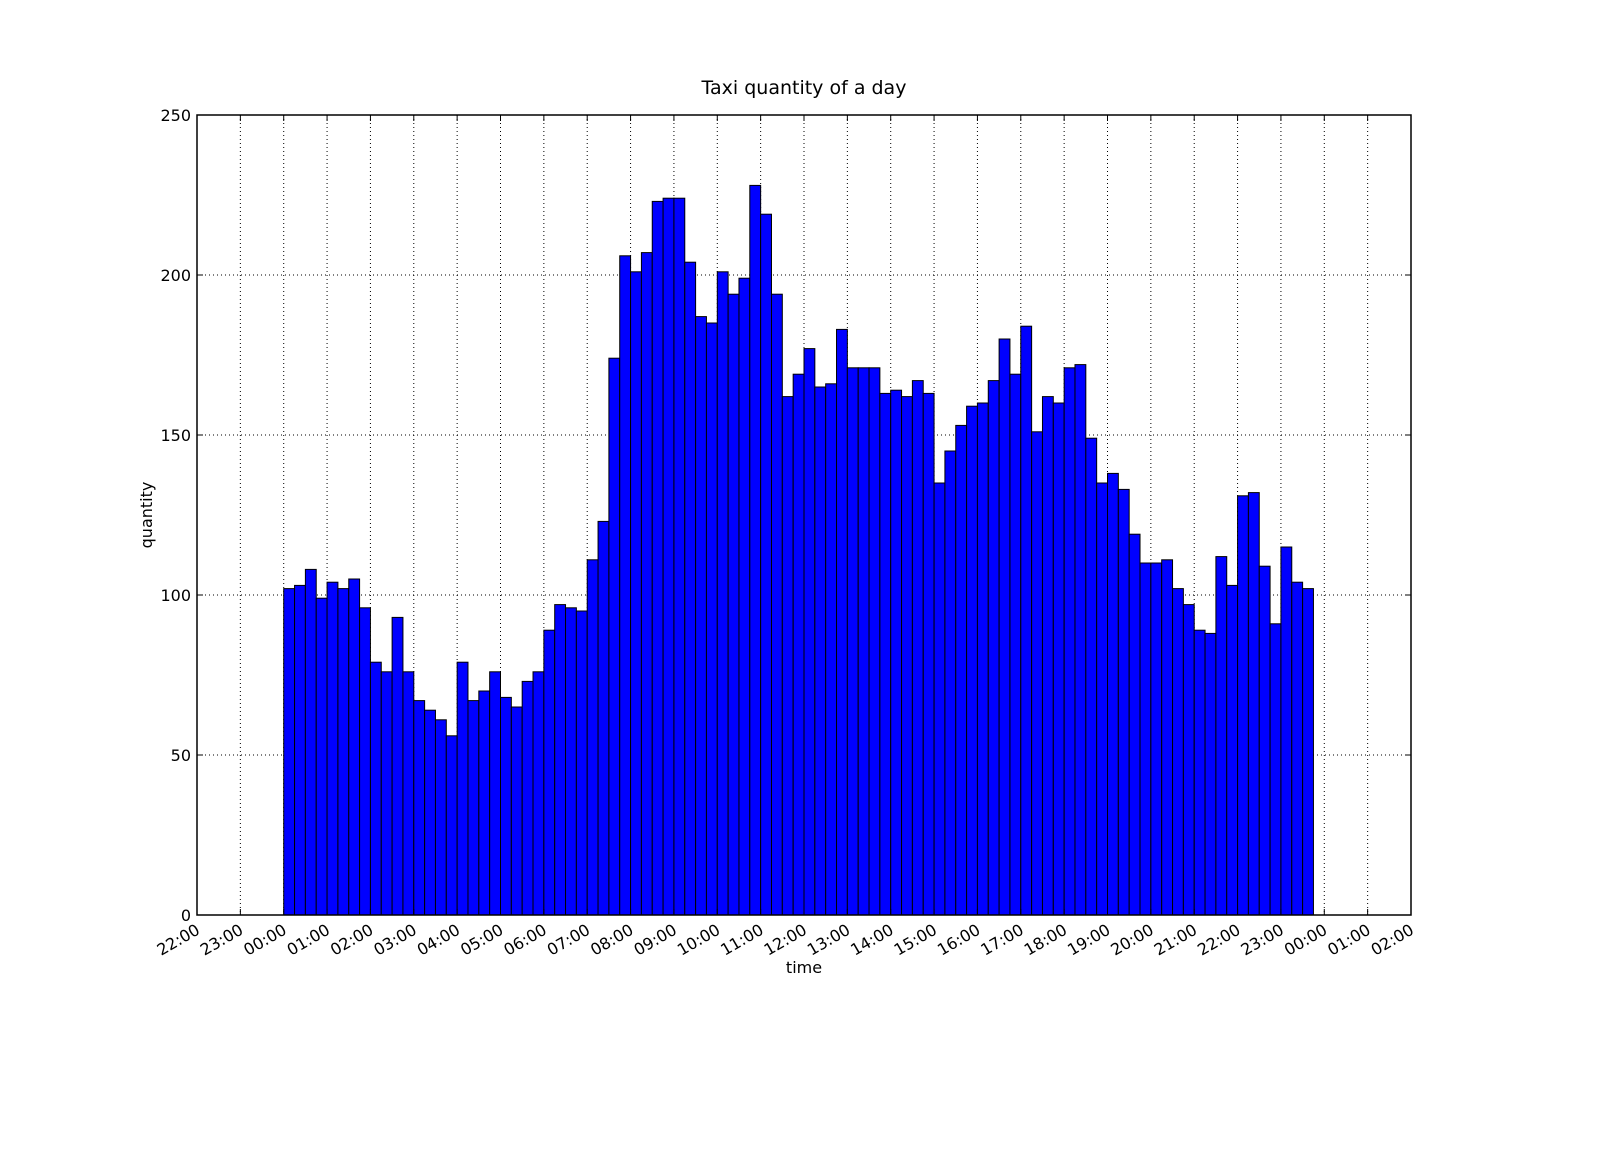  Describe the element at coordinates (871, 940) in the screenshot. I see `x-tick-label: 14:00` at that location.